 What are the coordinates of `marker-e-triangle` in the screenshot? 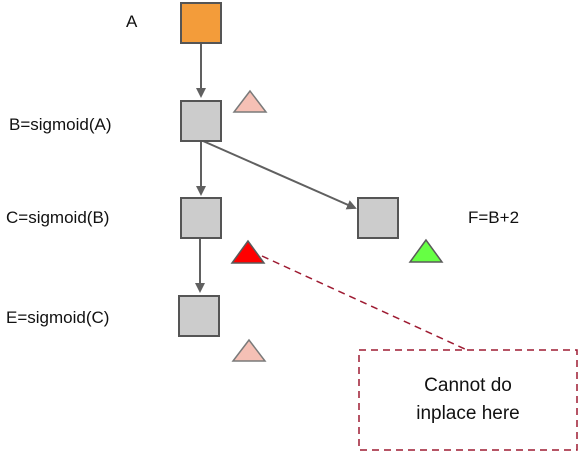 It's located at (249, 350).